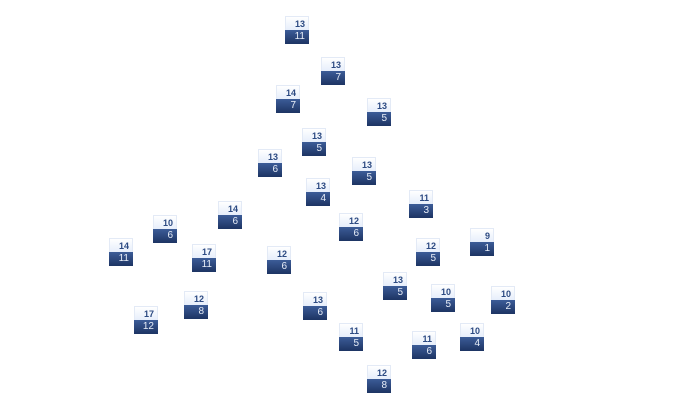 This screenshot has height=410, width=700. I want to click on node-box: 14 7, so click(288, 99).